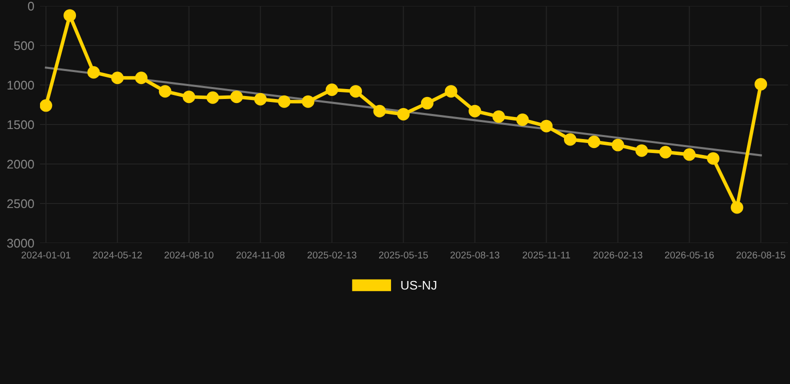  Describe the element at coordinates (689, 255) in the screenshot. I see `x-tick-label: 2026-05-16` at that location.